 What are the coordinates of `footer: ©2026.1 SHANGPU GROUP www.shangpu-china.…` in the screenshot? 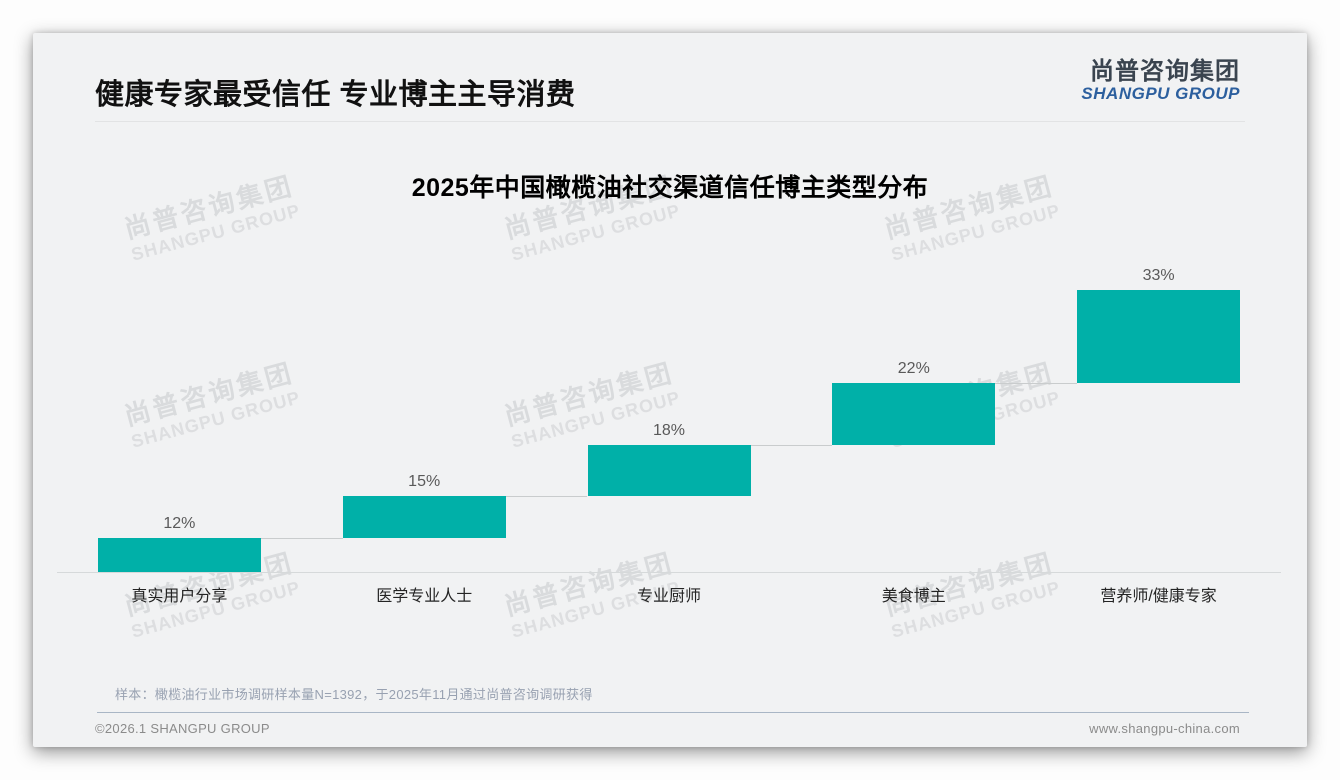 It's located at (667, 728).